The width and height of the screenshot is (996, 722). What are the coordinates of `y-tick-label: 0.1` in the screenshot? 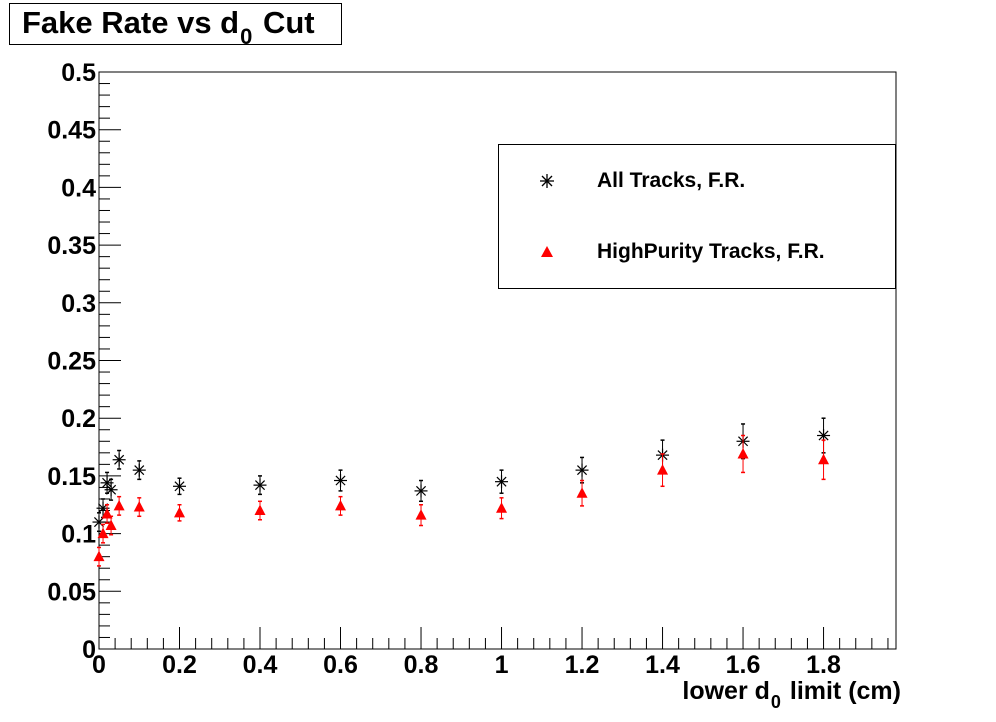 It's located at (78, 535).